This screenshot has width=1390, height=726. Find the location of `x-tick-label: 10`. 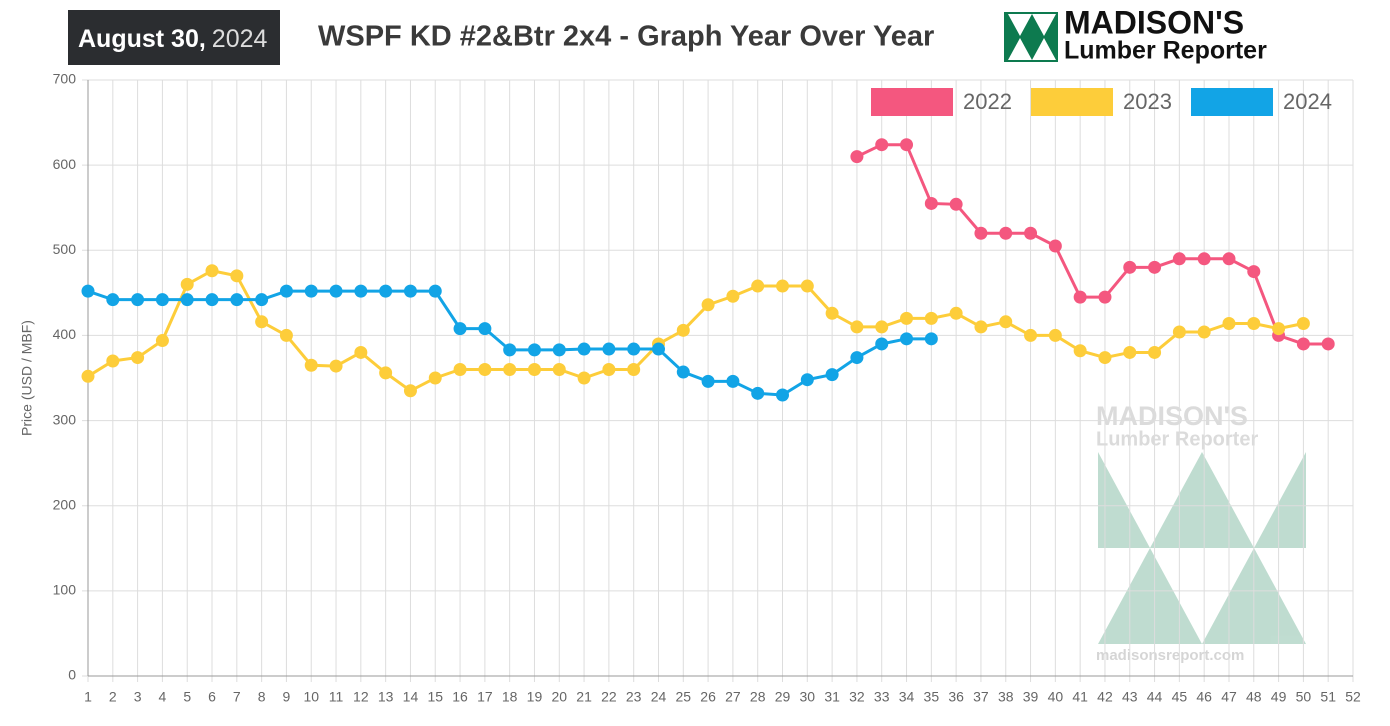

x-tick-label: 10 is located at coordinates (311, 697).